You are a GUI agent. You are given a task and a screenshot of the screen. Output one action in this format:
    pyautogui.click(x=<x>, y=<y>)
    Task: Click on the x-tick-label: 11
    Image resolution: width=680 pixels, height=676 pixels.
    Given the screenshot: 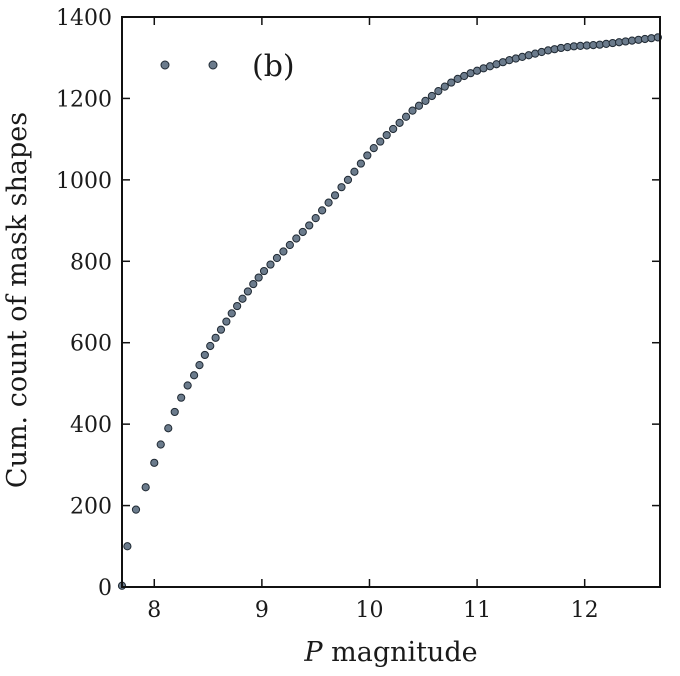 What is the action you would take?
    pyautogui.click(x=477, y=610)
    